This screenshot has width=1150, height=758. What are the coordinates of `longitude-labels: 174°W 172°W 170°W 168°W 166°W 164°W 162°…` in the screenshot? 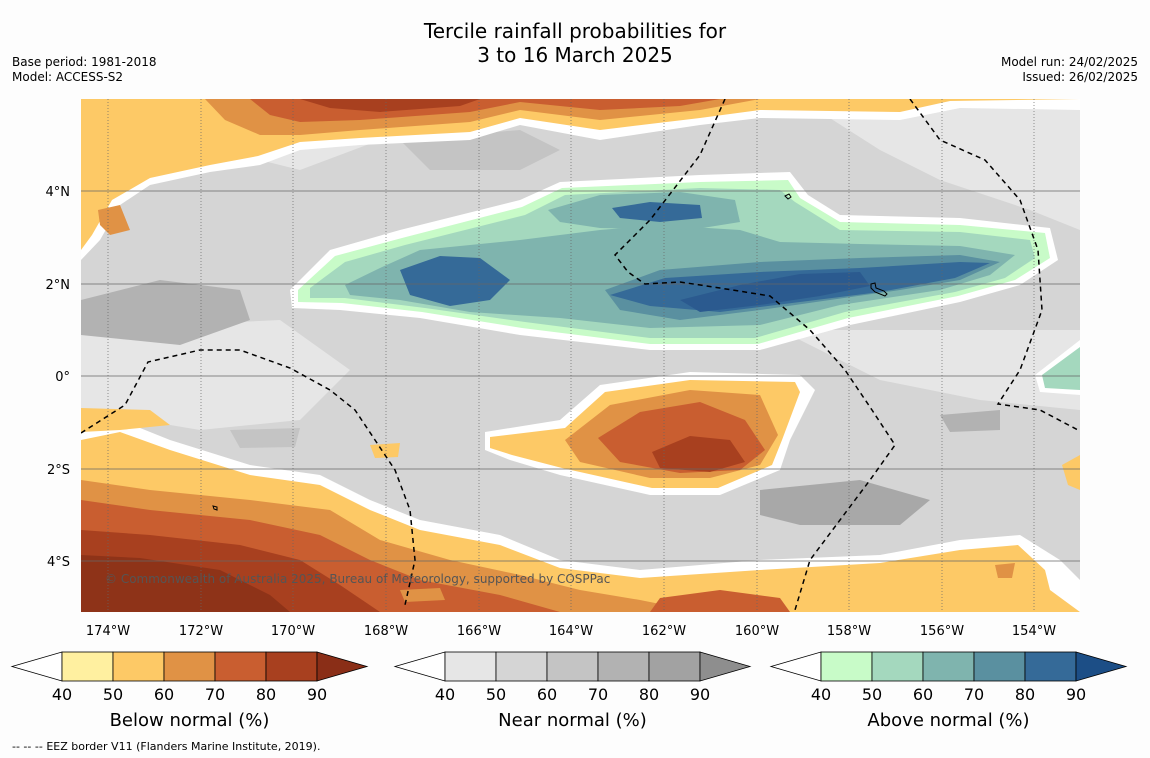 It's located at (571, 631).